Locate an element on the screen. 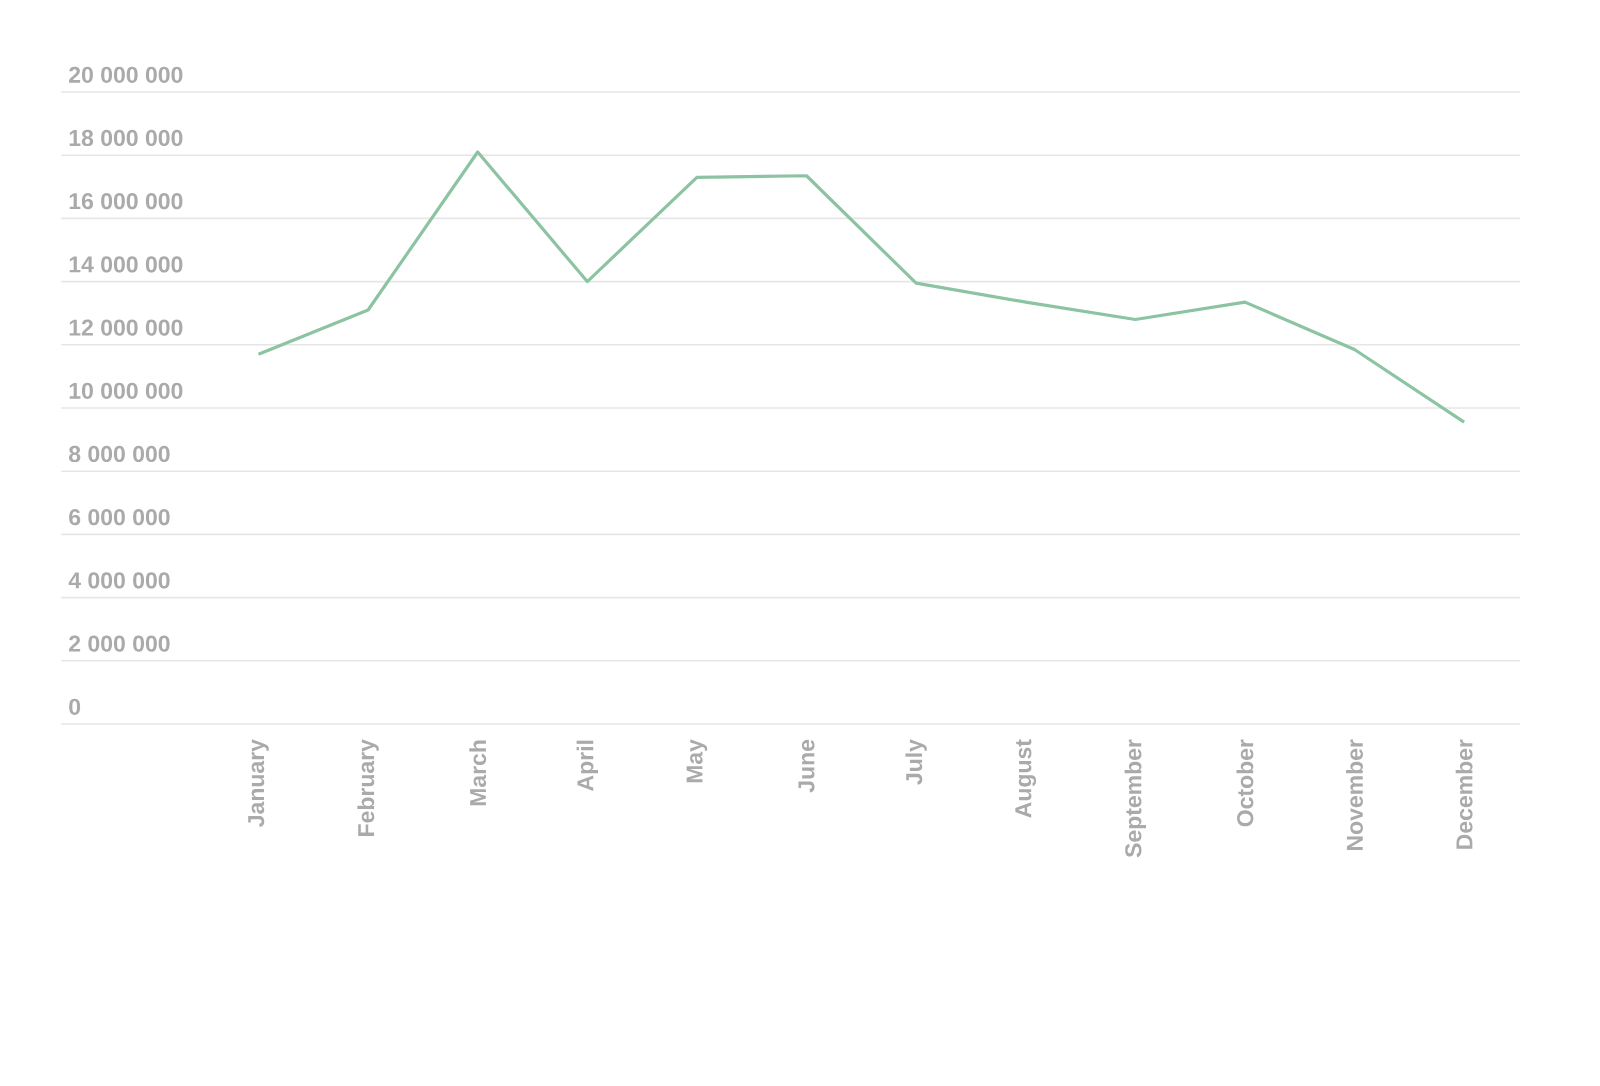 This screenshot has height=1086, width=1600. x-tick-label: May is located at coordinates (697, 761).